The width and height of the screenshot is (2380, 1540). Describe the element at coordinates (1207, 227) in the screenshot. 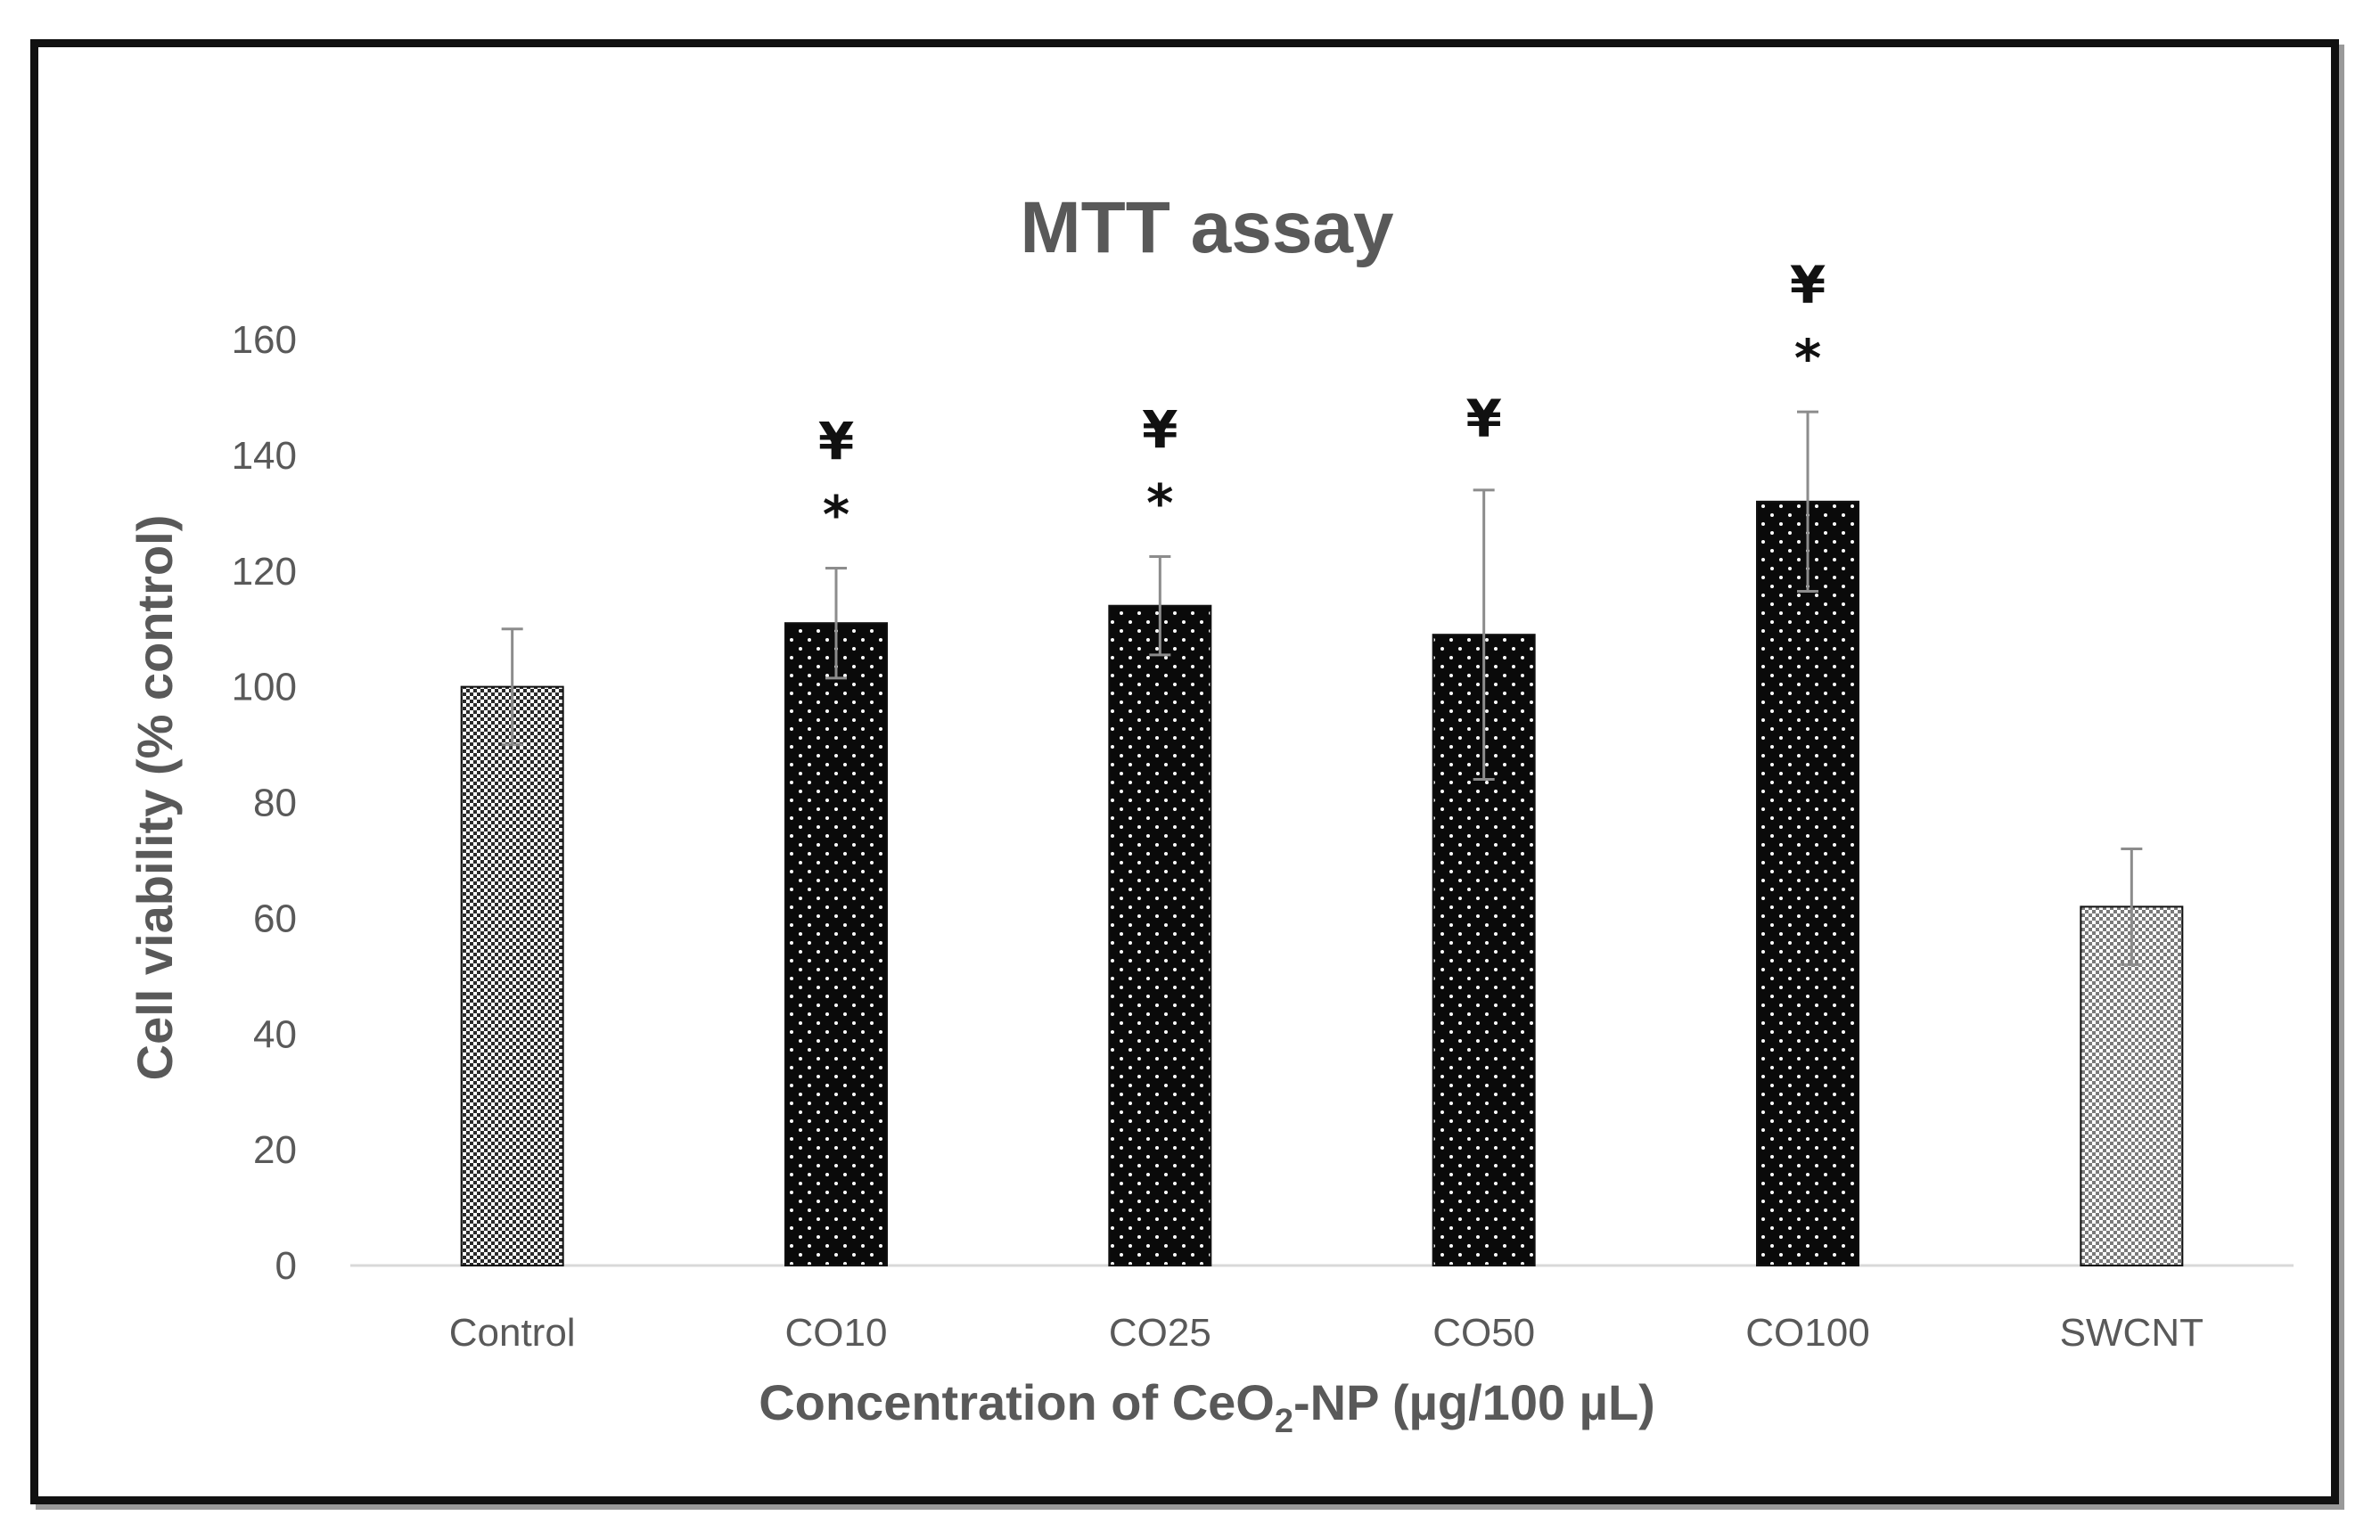

I see `chart-title: MTT assay` at that location.